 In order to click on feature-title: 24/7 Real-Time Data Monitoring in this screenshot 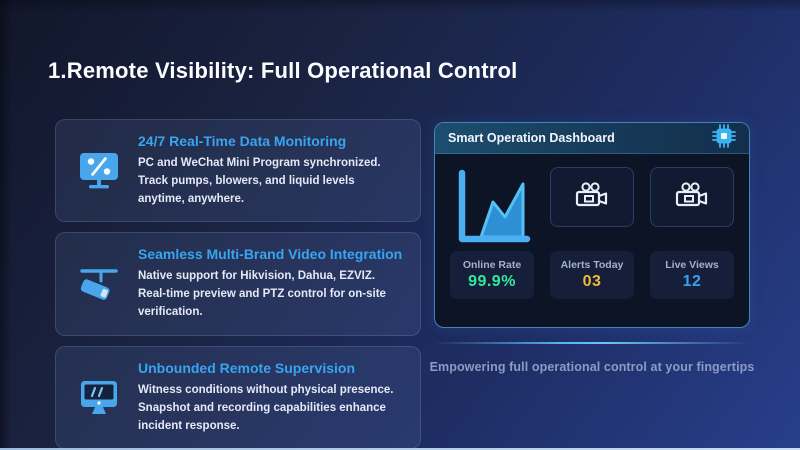, I will do `click(242, 141)`.